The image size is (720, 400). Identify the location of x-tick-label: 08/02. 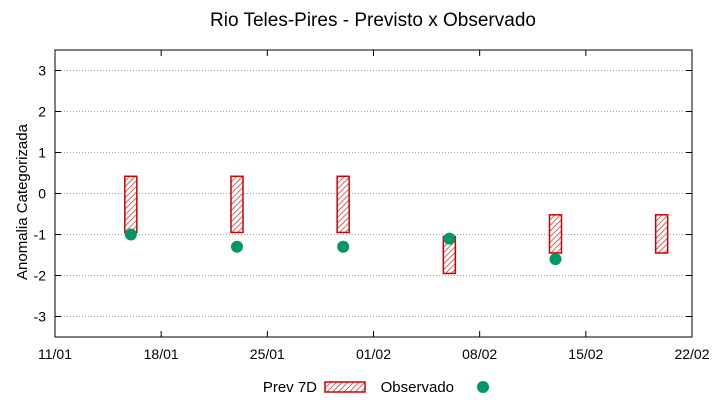
(479, 354).